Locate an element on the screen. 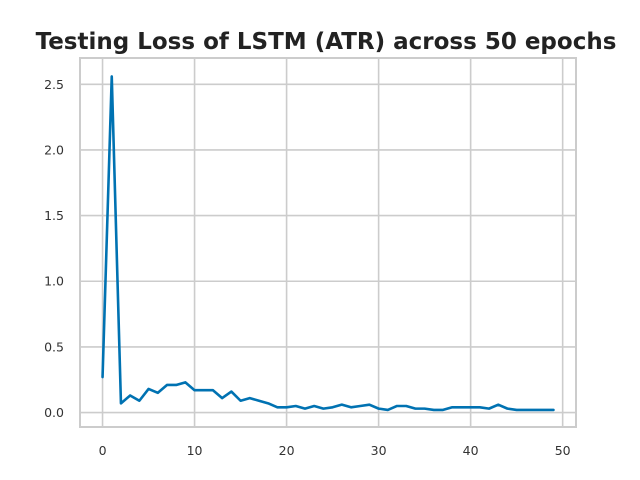  y-tick-label: 1.5 is located at coordinates (54, 215).